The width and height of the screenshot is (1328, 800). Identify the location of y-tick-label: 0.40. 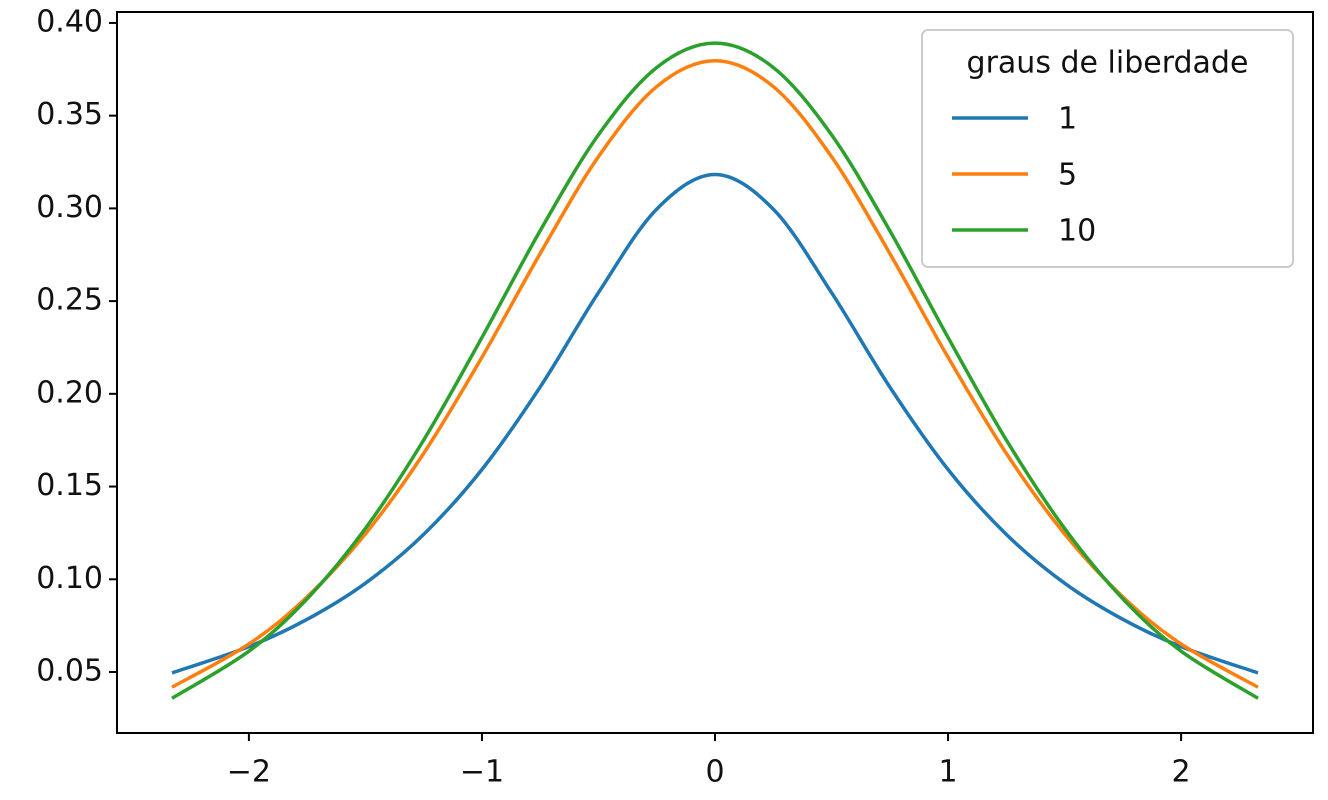
(69, 21).